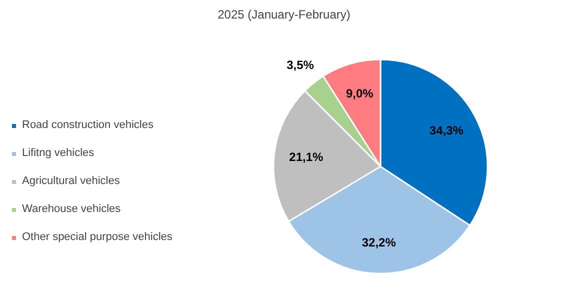 This screenshot has height=303, width=567. I want to click on legend-label: Warehouse vehicles, so click(71, 209).